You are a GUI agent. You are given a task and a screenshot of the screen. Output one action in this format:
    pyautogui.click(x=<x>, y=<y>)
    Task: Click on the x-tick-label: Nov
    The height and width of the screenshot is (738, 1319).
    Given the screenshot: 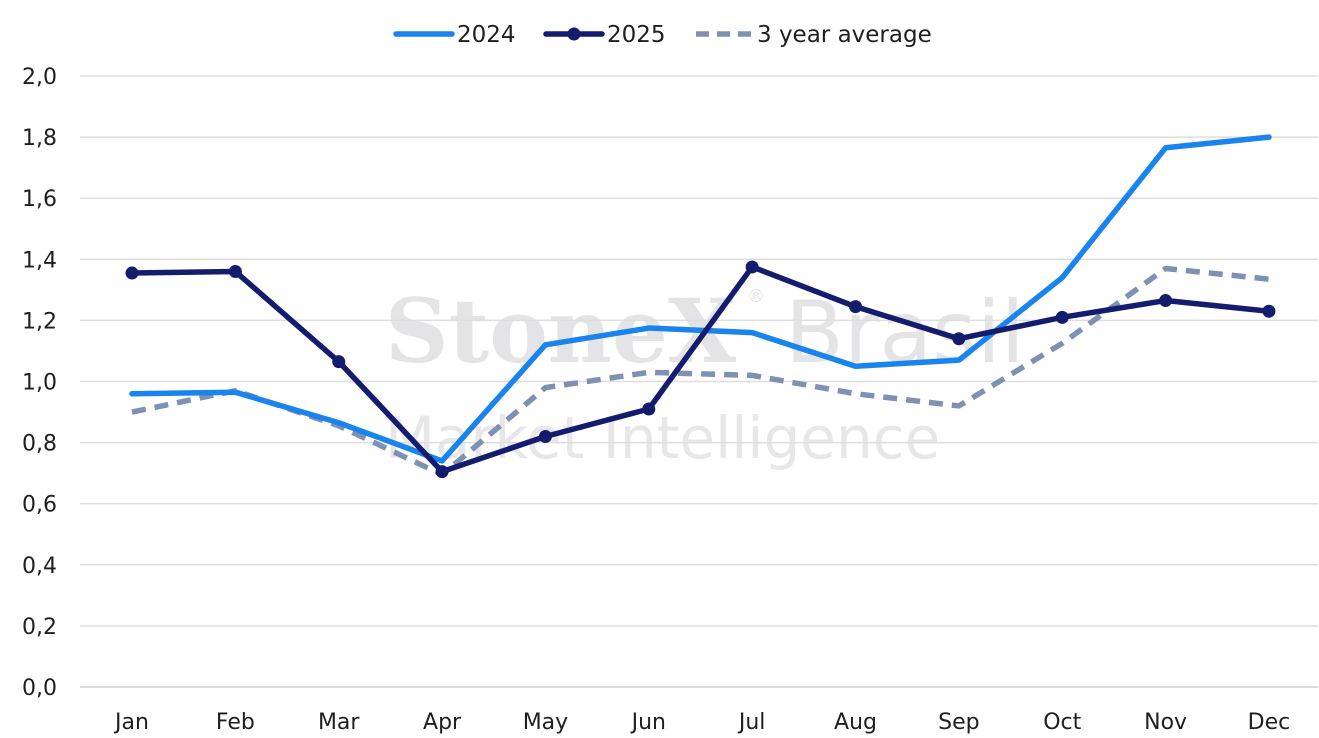 What is the action you would take?
    pyautogui.click(x=1165, y=722)
    